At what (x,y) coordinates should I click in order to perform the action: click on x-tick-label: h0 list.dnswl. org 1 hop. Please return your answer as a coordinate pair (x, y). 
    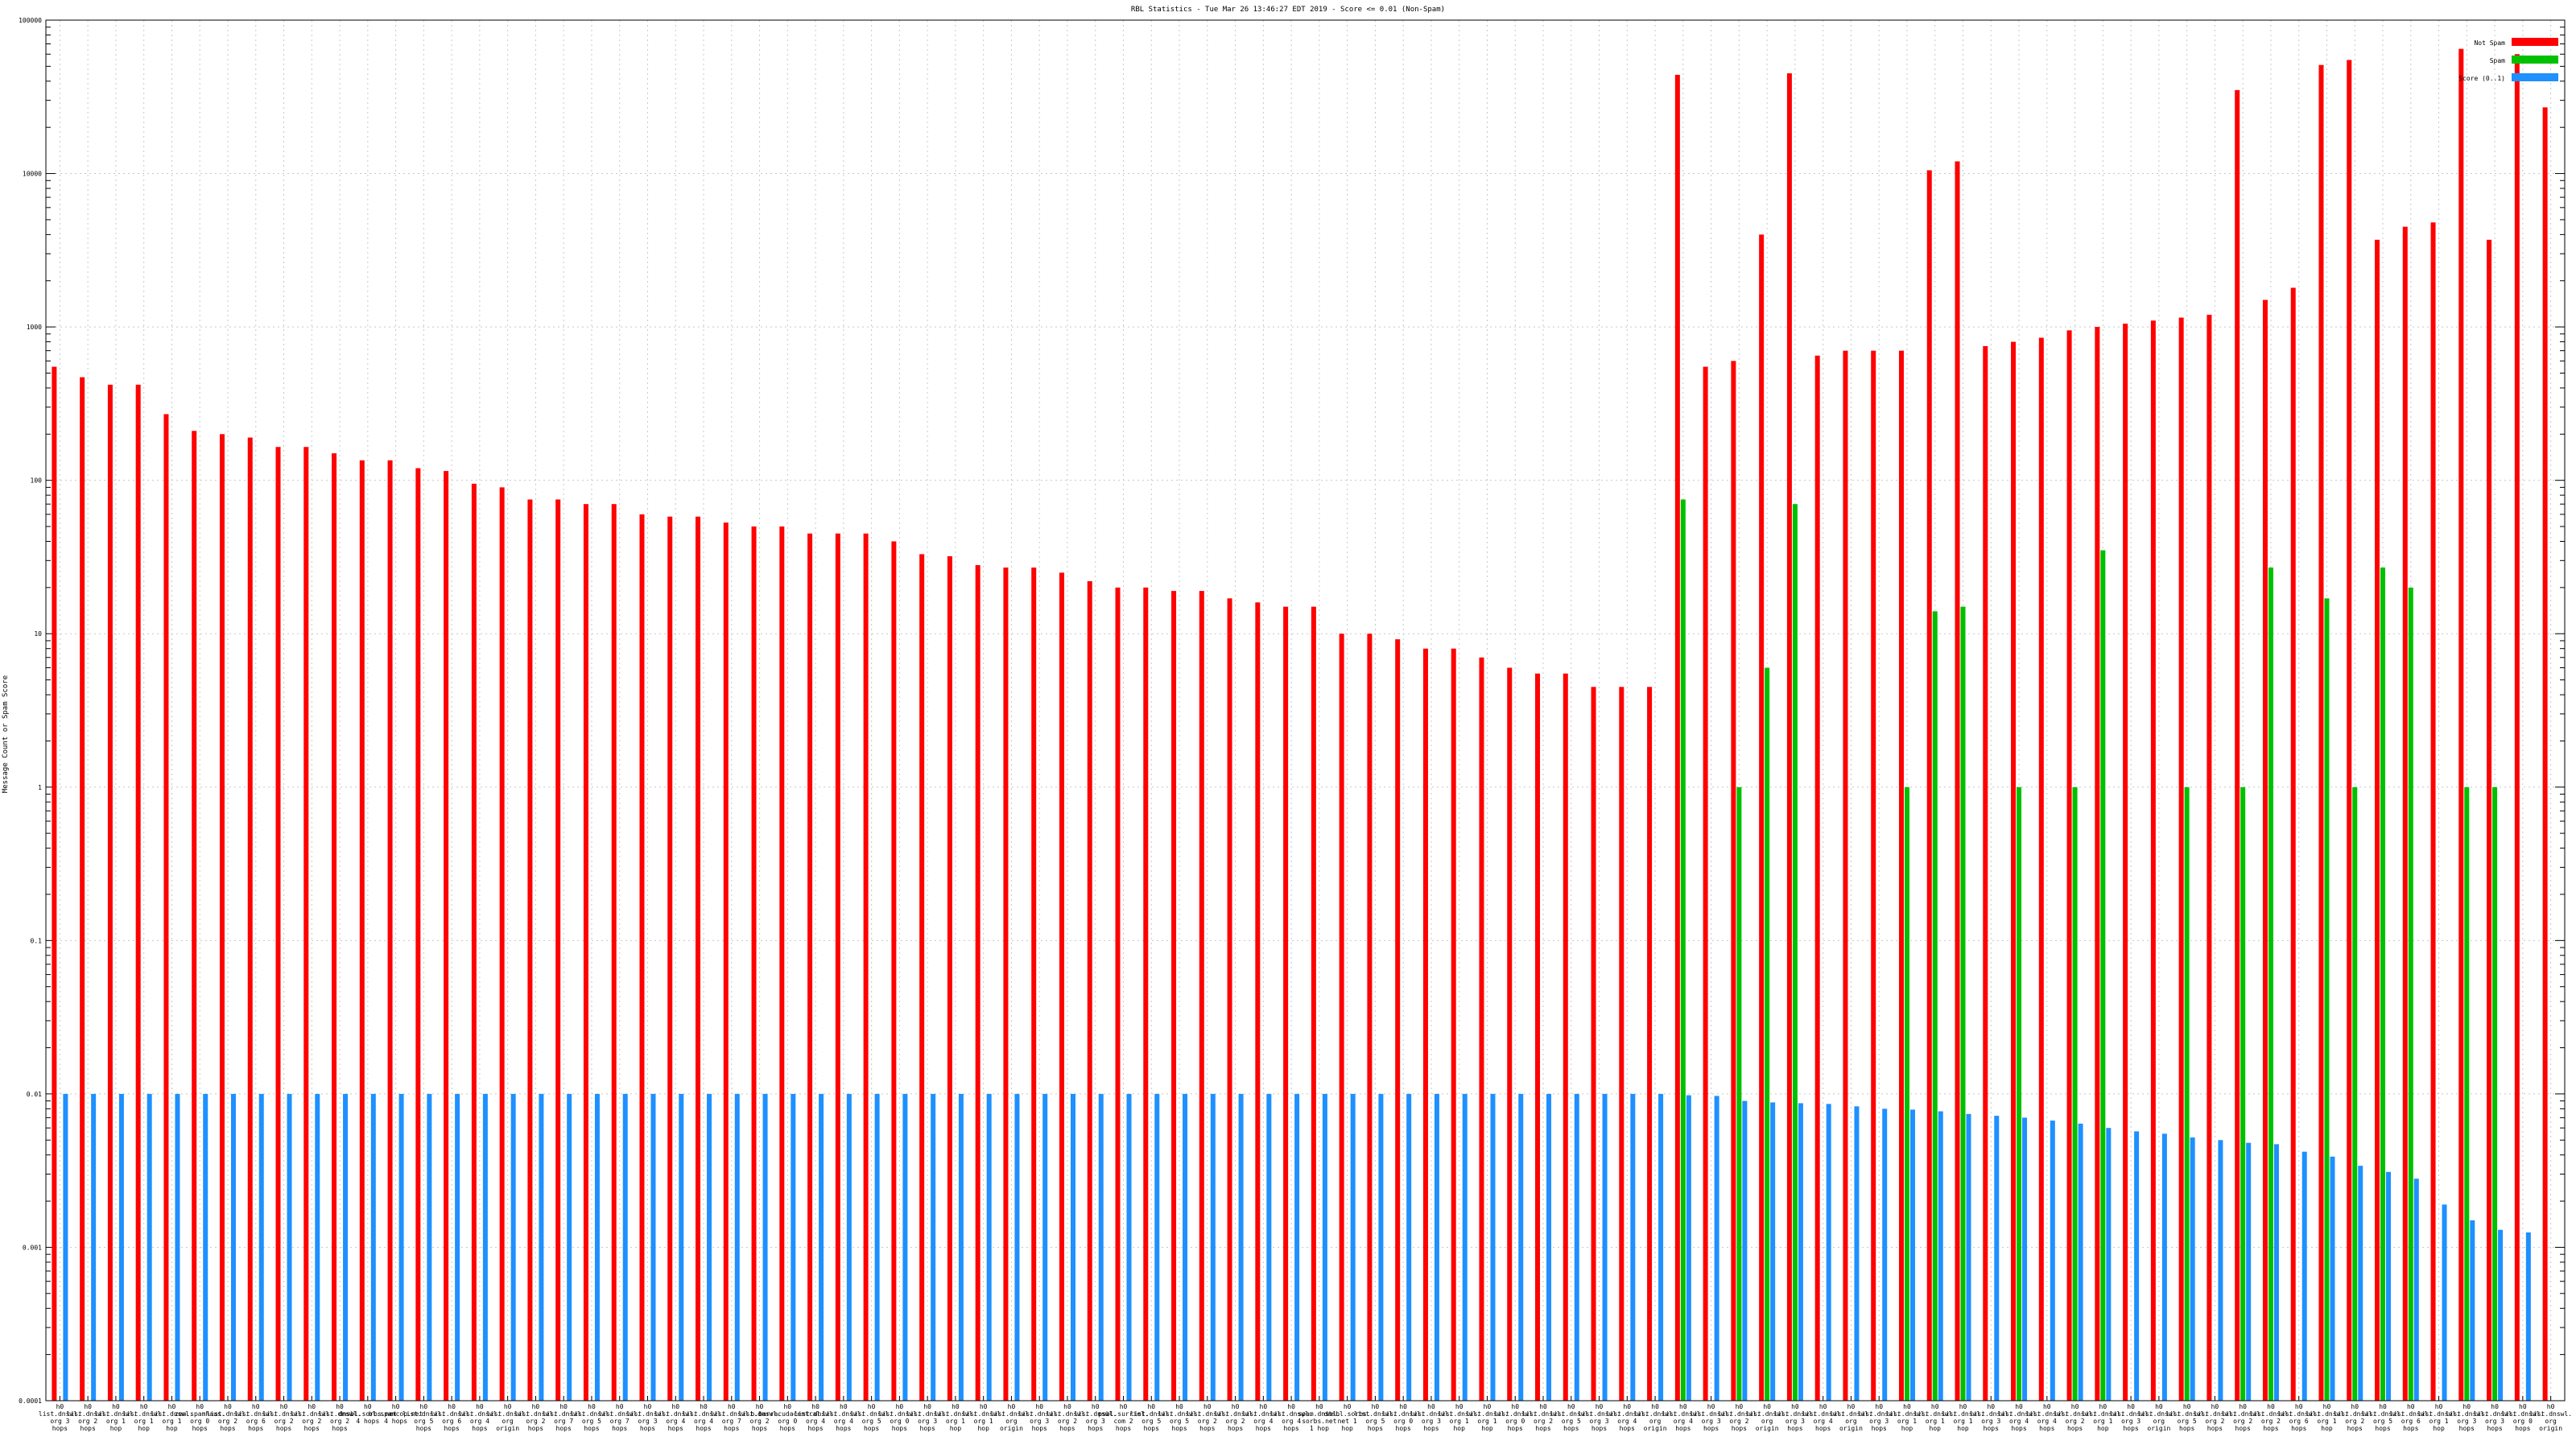
    Looking at the image, I should click on (172, 1417).